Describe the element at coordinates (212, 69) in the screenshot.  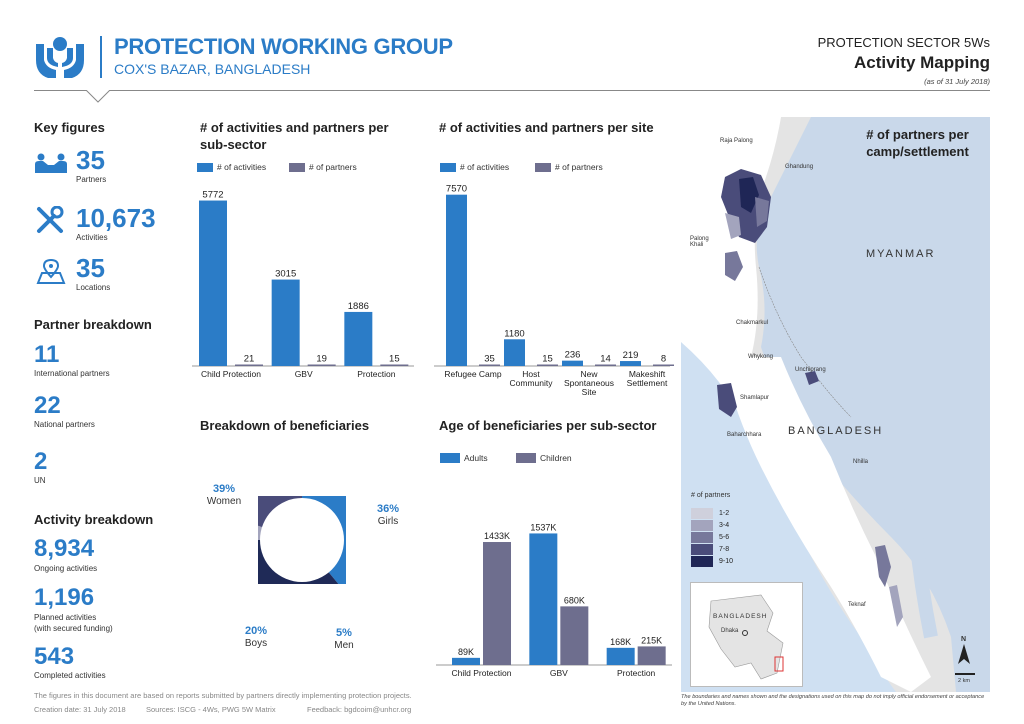
I see `org-subtitle: COX'S BAZAR, BANGLADESH` at that location.